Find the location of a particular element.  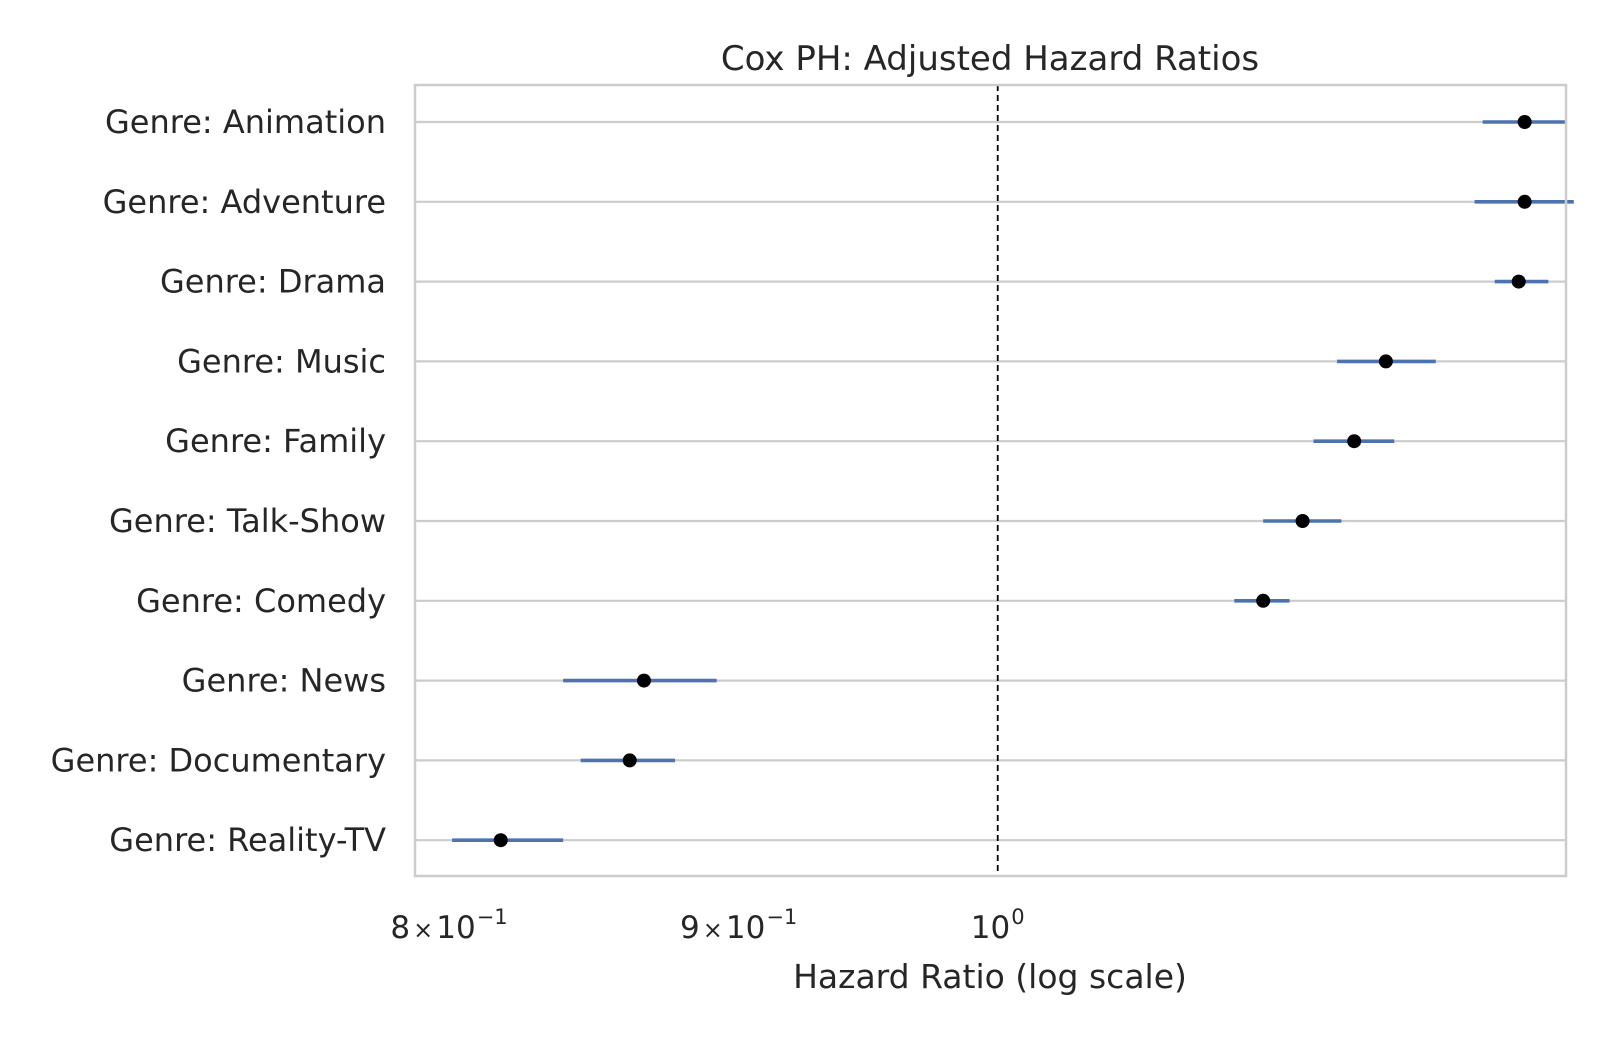

category-label: Genre: Talk-Show is located at coordinates (247, 521).